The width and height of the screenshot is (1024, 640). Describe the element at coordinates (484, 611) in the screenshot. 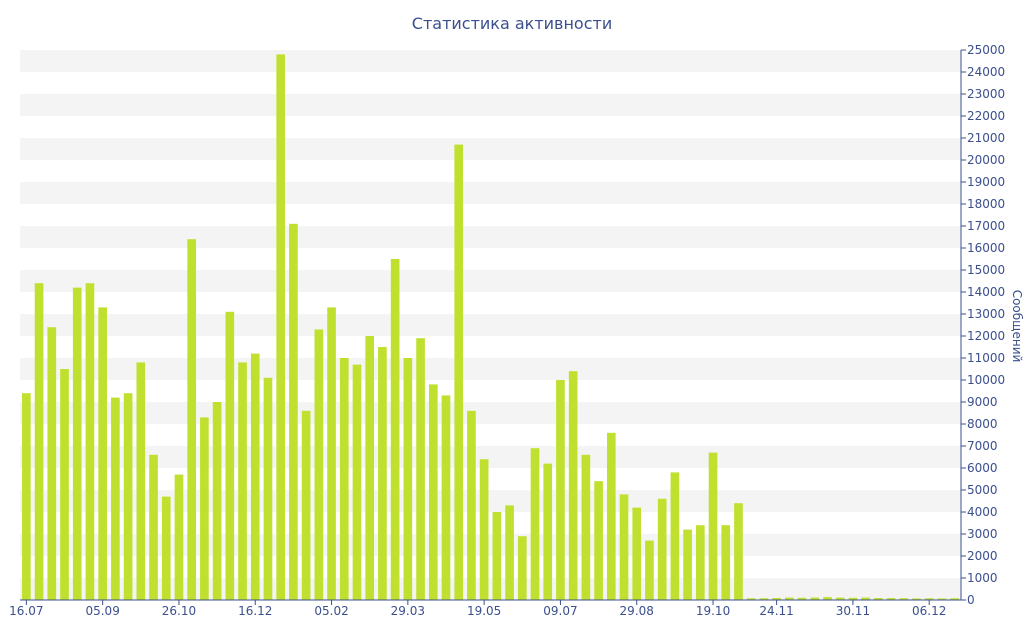

I see `x-tick-label: 19.05` at that location.